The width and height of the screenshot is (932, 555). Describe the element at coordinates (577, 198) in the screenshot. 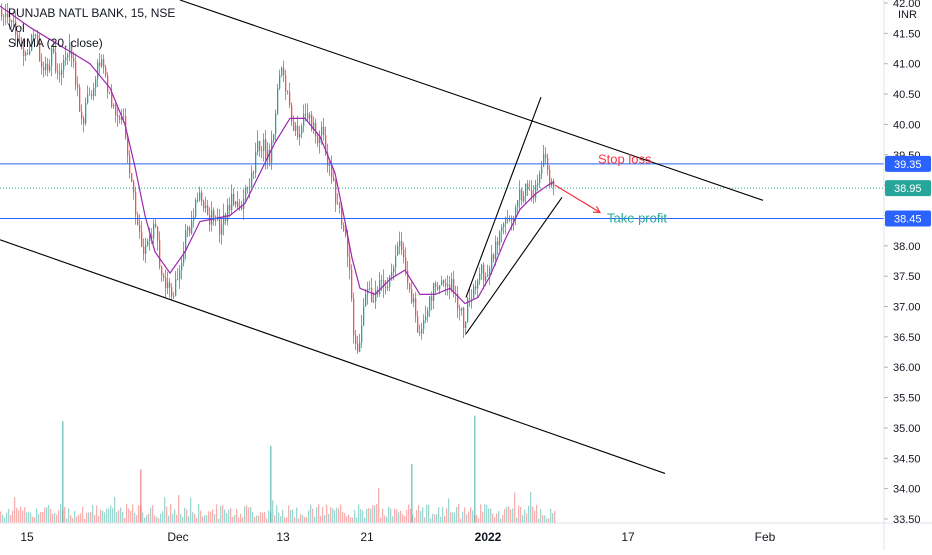

I see `take-profit-arrow` at that location.